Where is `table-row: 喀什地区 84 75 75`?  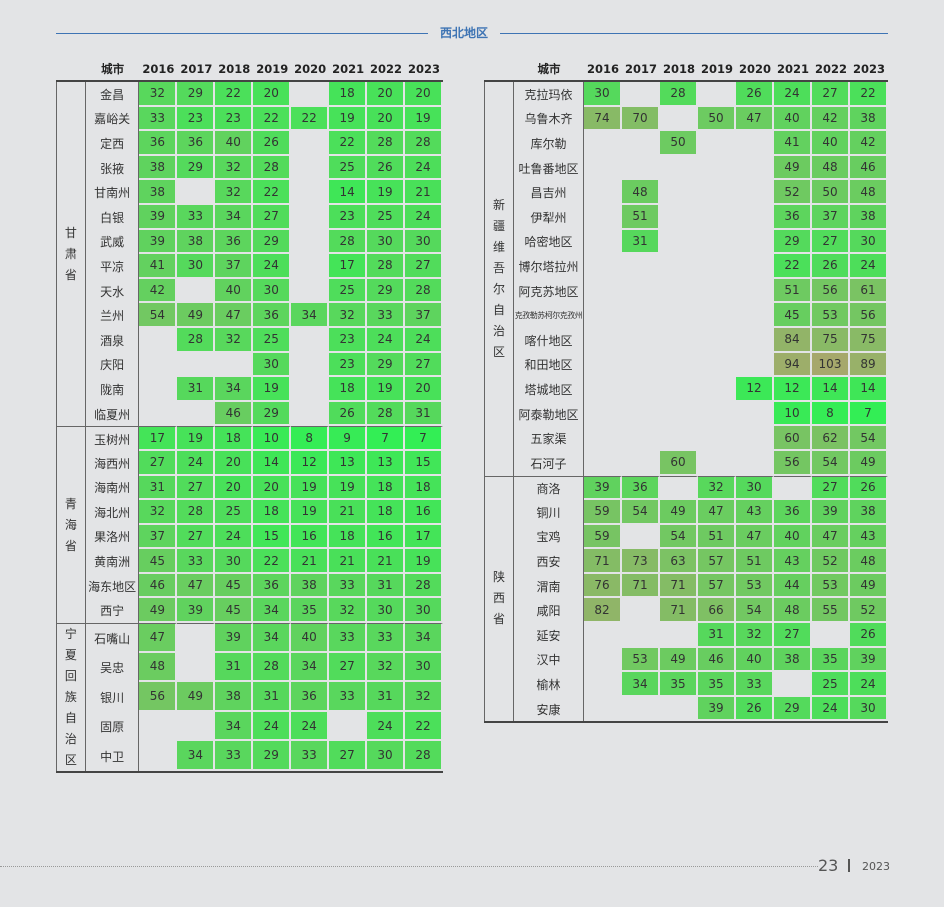 table-row: 喀什地区 84 75 75 is located at coordinates (686, 340).